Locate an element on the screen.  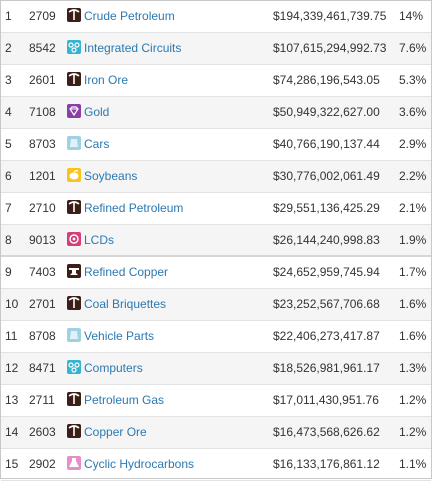
share-cell: 1.3% is located at coordinates (413, 368).